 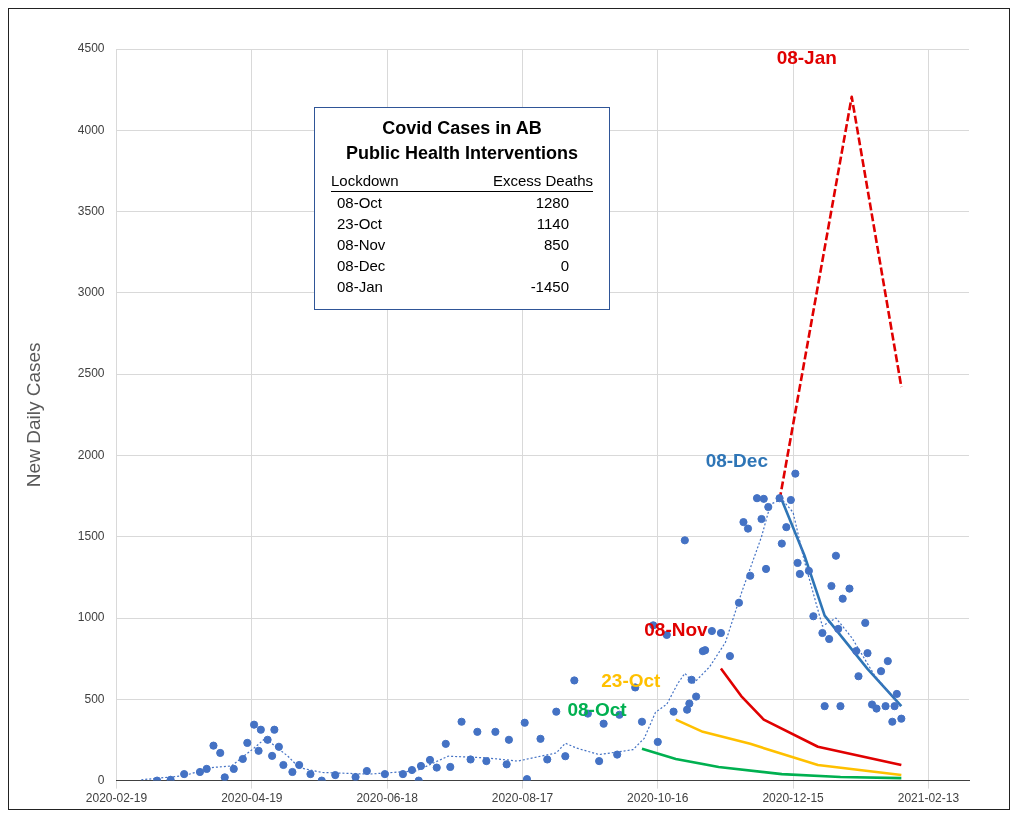 What do you see at coordinates (396, 181) in the screenshot?
I see `annotation: Lockdown` at bounding box center [396, 181].